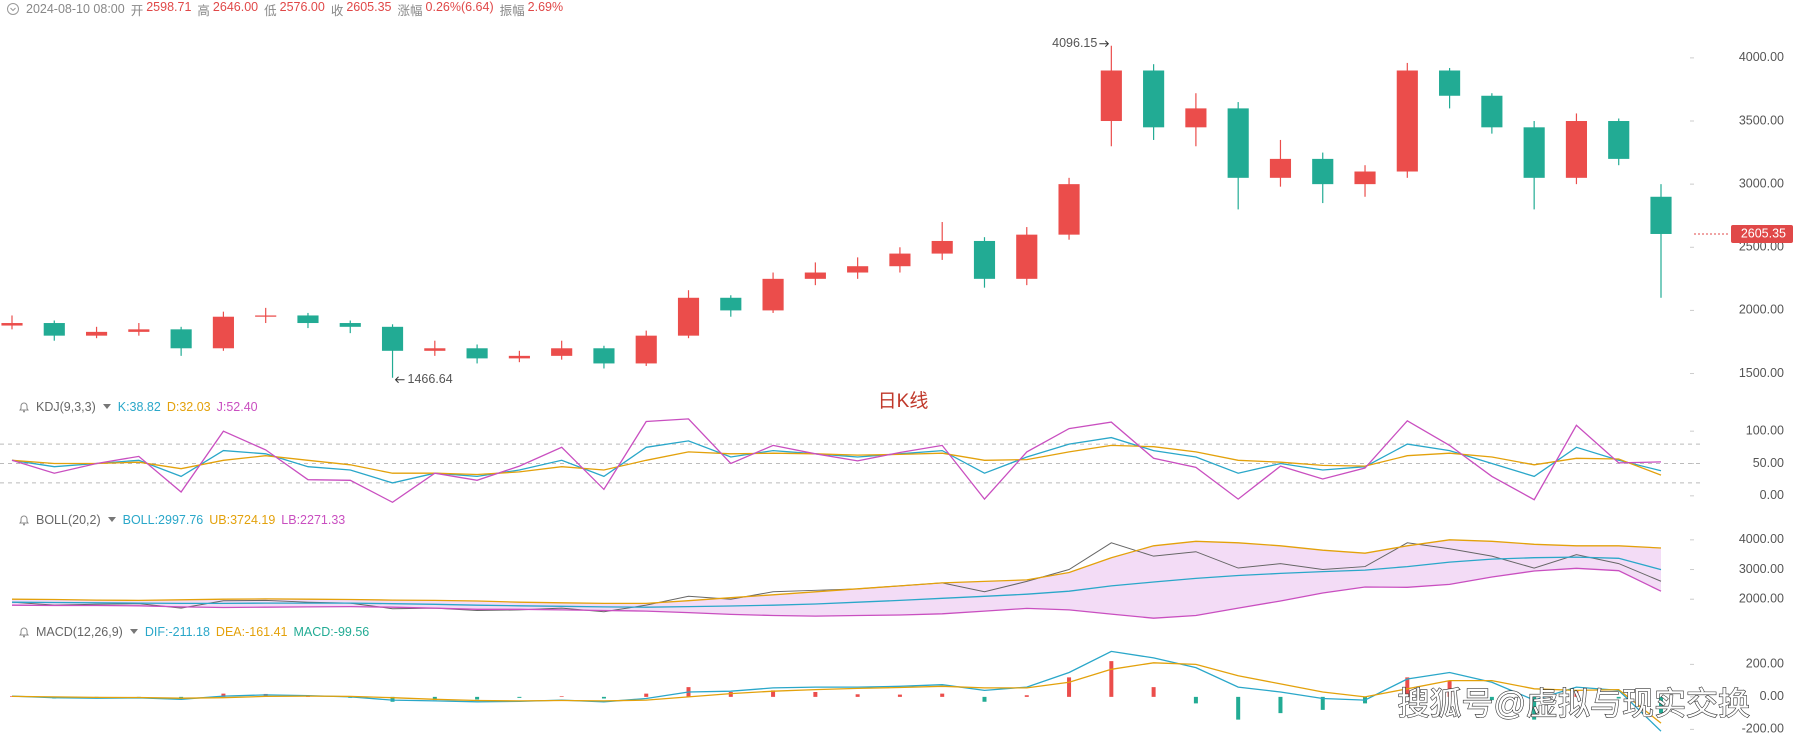  What do you see at coordinates (1768, 463) in the screenshot?
I see `y-tick-label: 50.00` at bounding box center [1768, 463].